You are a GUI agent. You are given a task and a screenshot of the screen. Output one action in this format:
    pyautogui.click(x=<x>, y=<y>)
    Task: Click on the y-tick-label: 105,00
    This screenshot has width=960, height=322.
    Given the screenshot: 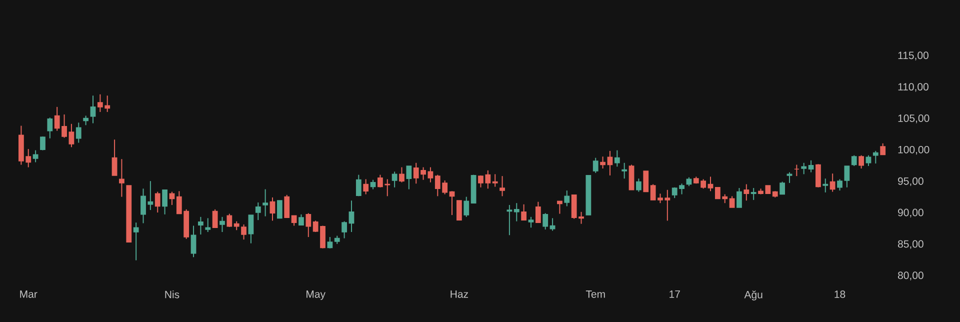 What is the action you would take?
    pyautogui.click(x=914, y=119)
    